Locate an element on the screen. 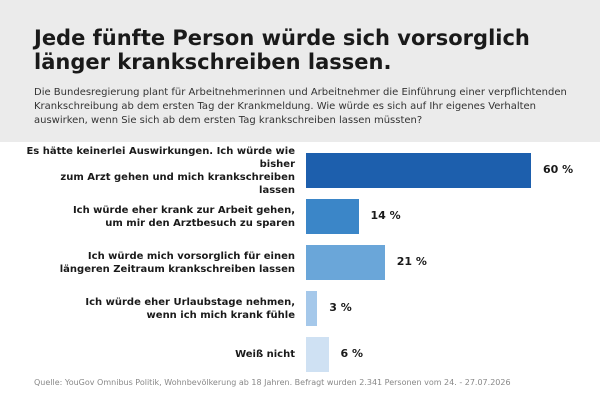  category-label: Weiß nicht is located at coordinates (265, 354).